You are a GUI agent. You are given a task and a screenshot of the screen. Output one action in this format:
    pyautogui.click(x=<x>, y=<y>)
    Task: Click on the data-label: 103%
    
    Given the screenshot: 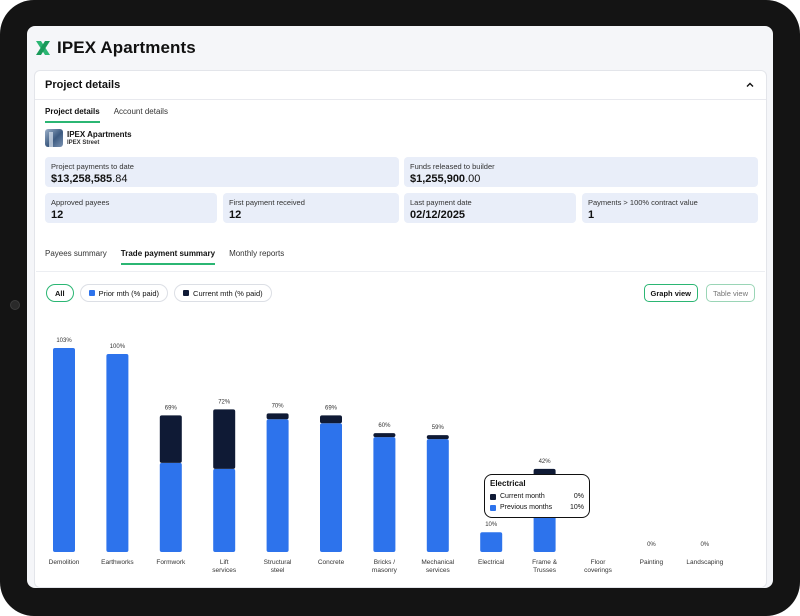 What is the action you would take?
    pyautogui.click(x=64, y=341)
    